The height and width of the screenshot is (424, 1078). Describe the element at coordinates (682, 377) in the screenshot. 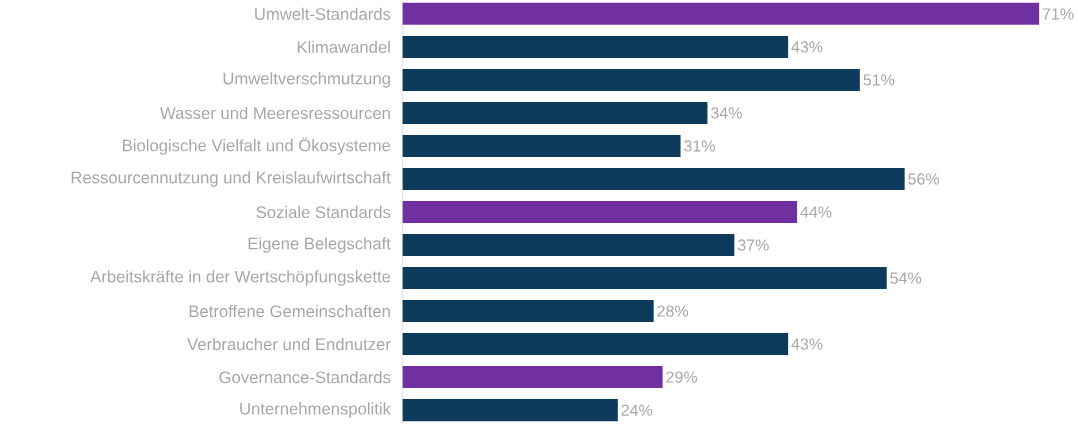

I see `data-label: 29%` at that location.